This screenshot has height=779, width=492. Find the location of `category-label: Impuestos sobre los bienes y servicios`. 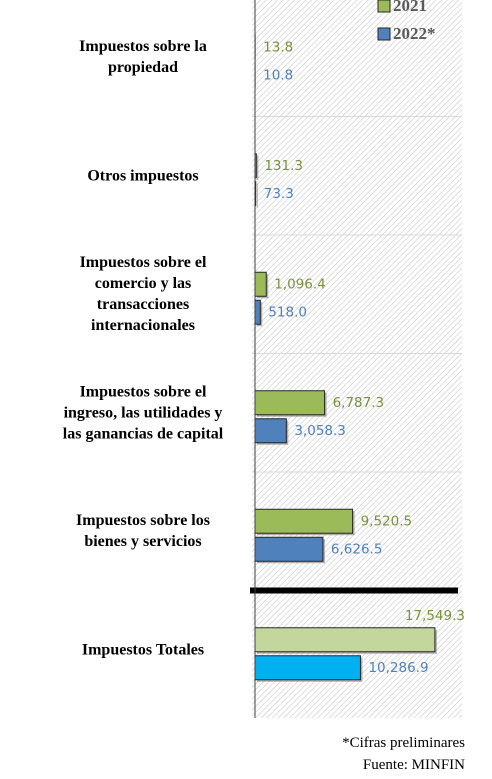

category-label: Impuestos sobre los bienes y servicios is located at coordinates (143, 531).